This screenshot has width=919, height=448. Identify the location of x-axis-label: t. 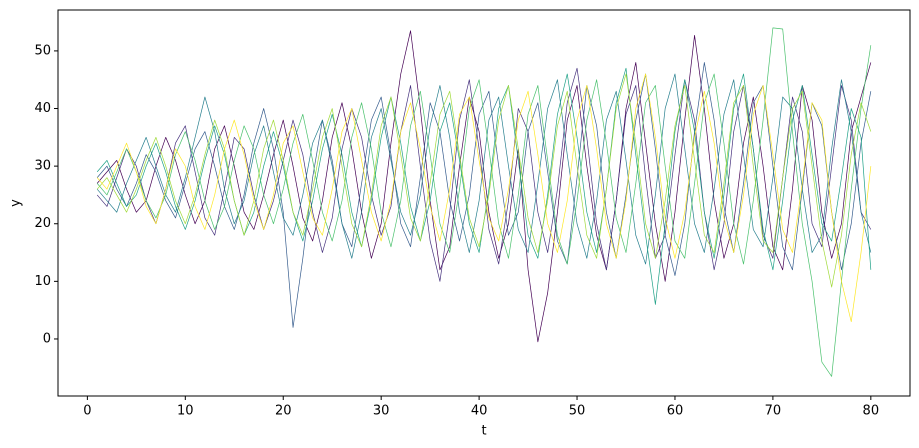
(483, 431).